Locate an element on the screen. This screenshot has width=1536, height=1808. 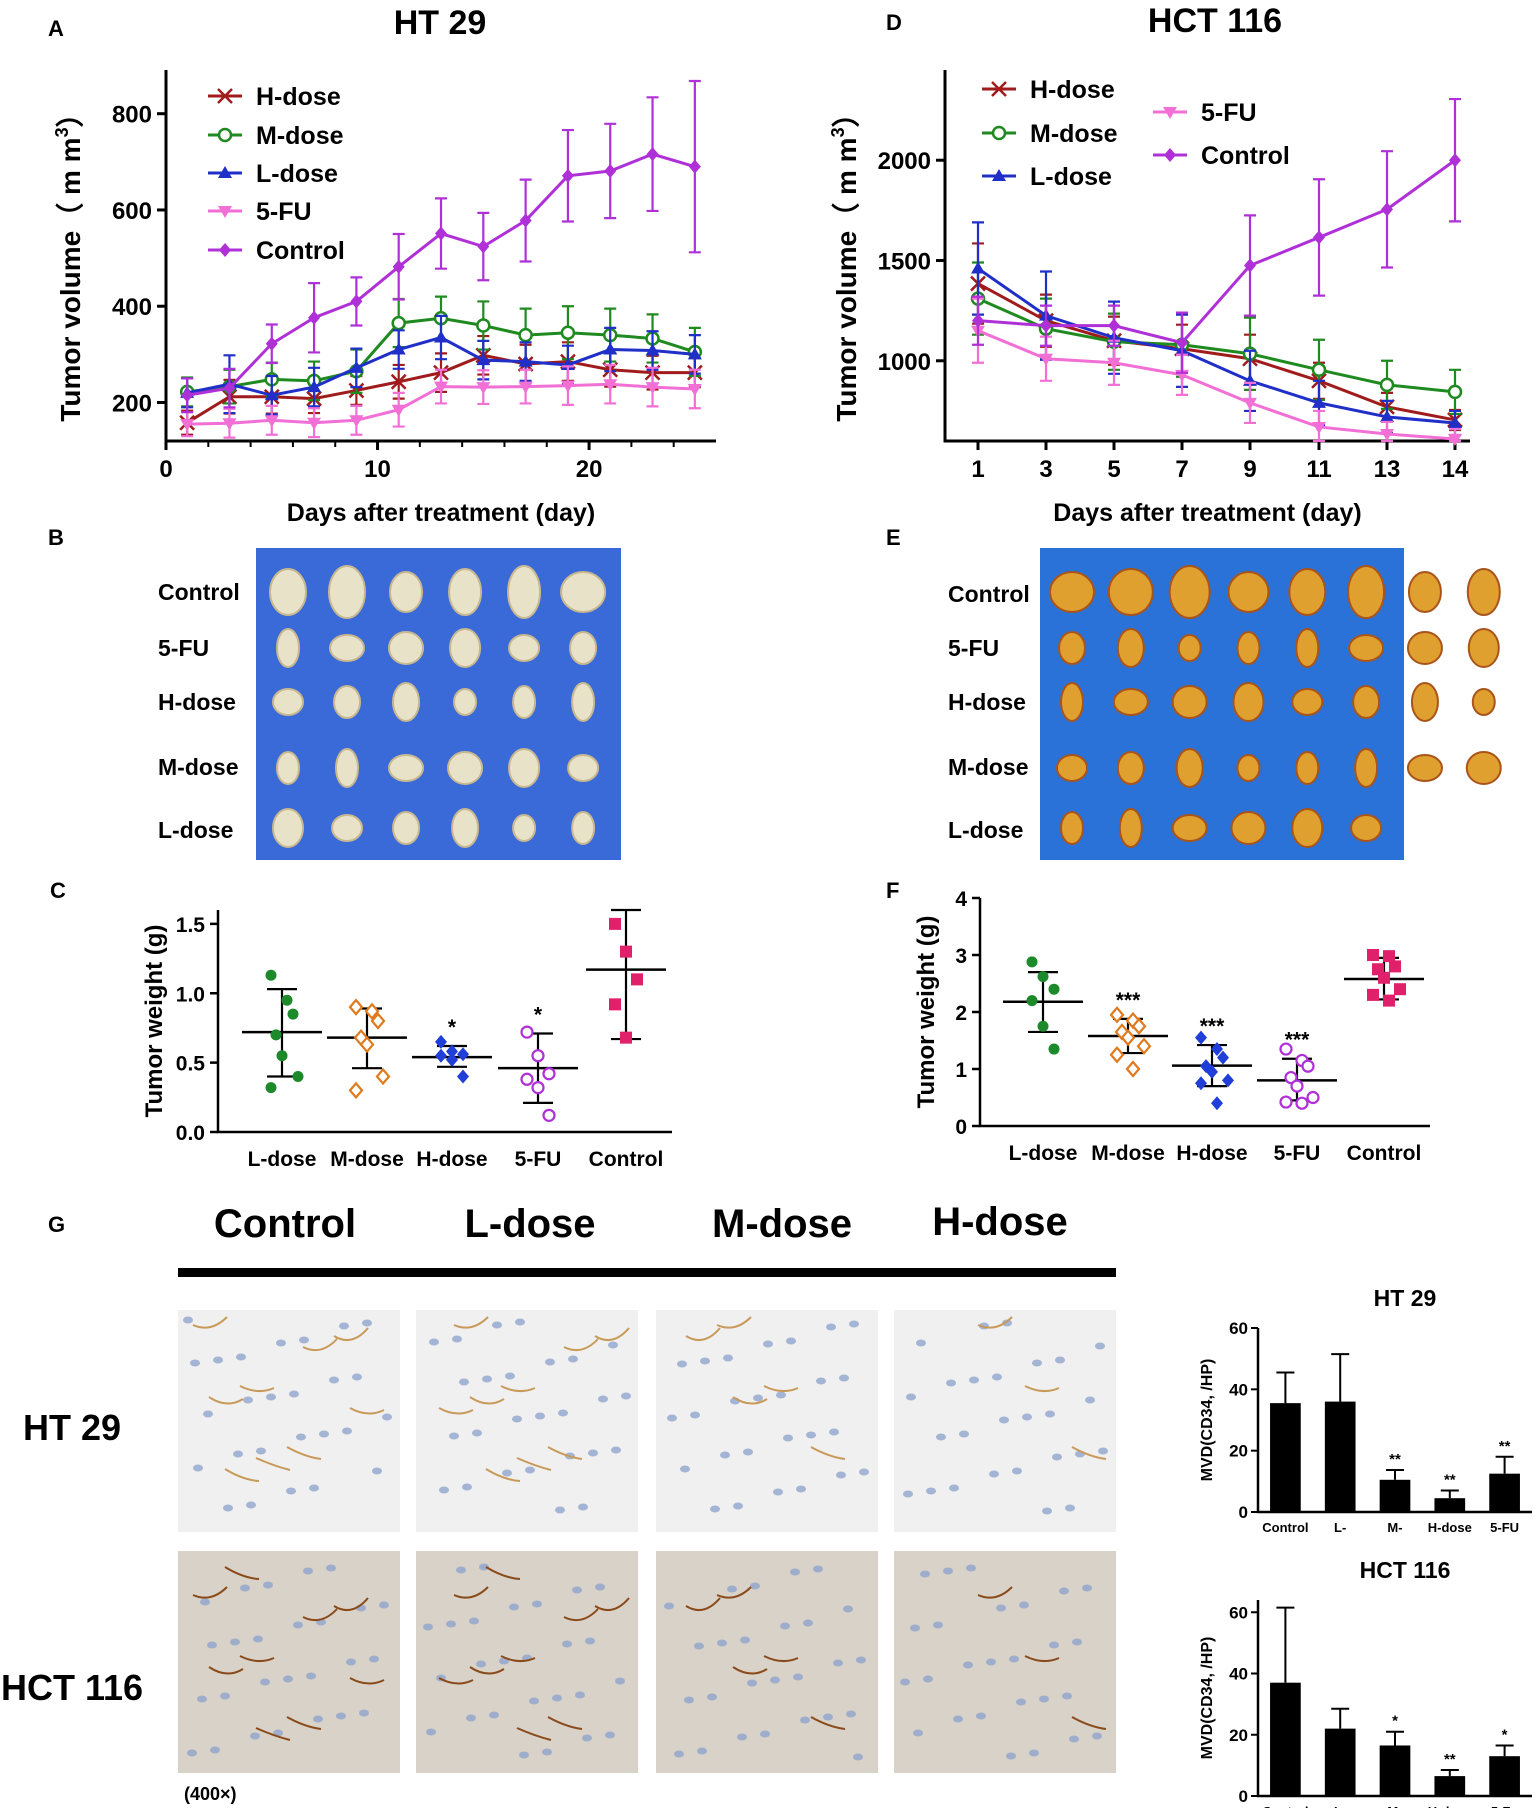
g-header-bar is located at coordinates (647, 1272).